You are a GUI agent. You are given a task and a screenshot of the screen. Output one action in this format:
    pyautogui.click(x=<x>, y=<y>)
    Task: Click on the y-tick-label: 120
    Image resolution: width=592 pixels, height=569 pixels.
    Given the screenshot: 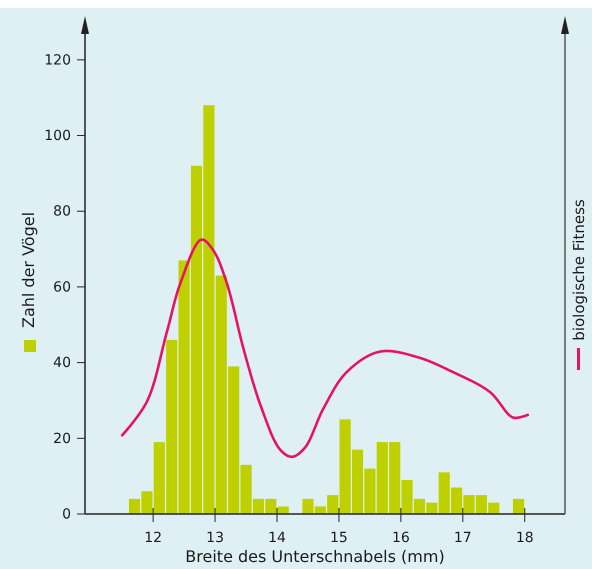 What is the action you would take?
    pyautogui.click(x=57, y=60)
    